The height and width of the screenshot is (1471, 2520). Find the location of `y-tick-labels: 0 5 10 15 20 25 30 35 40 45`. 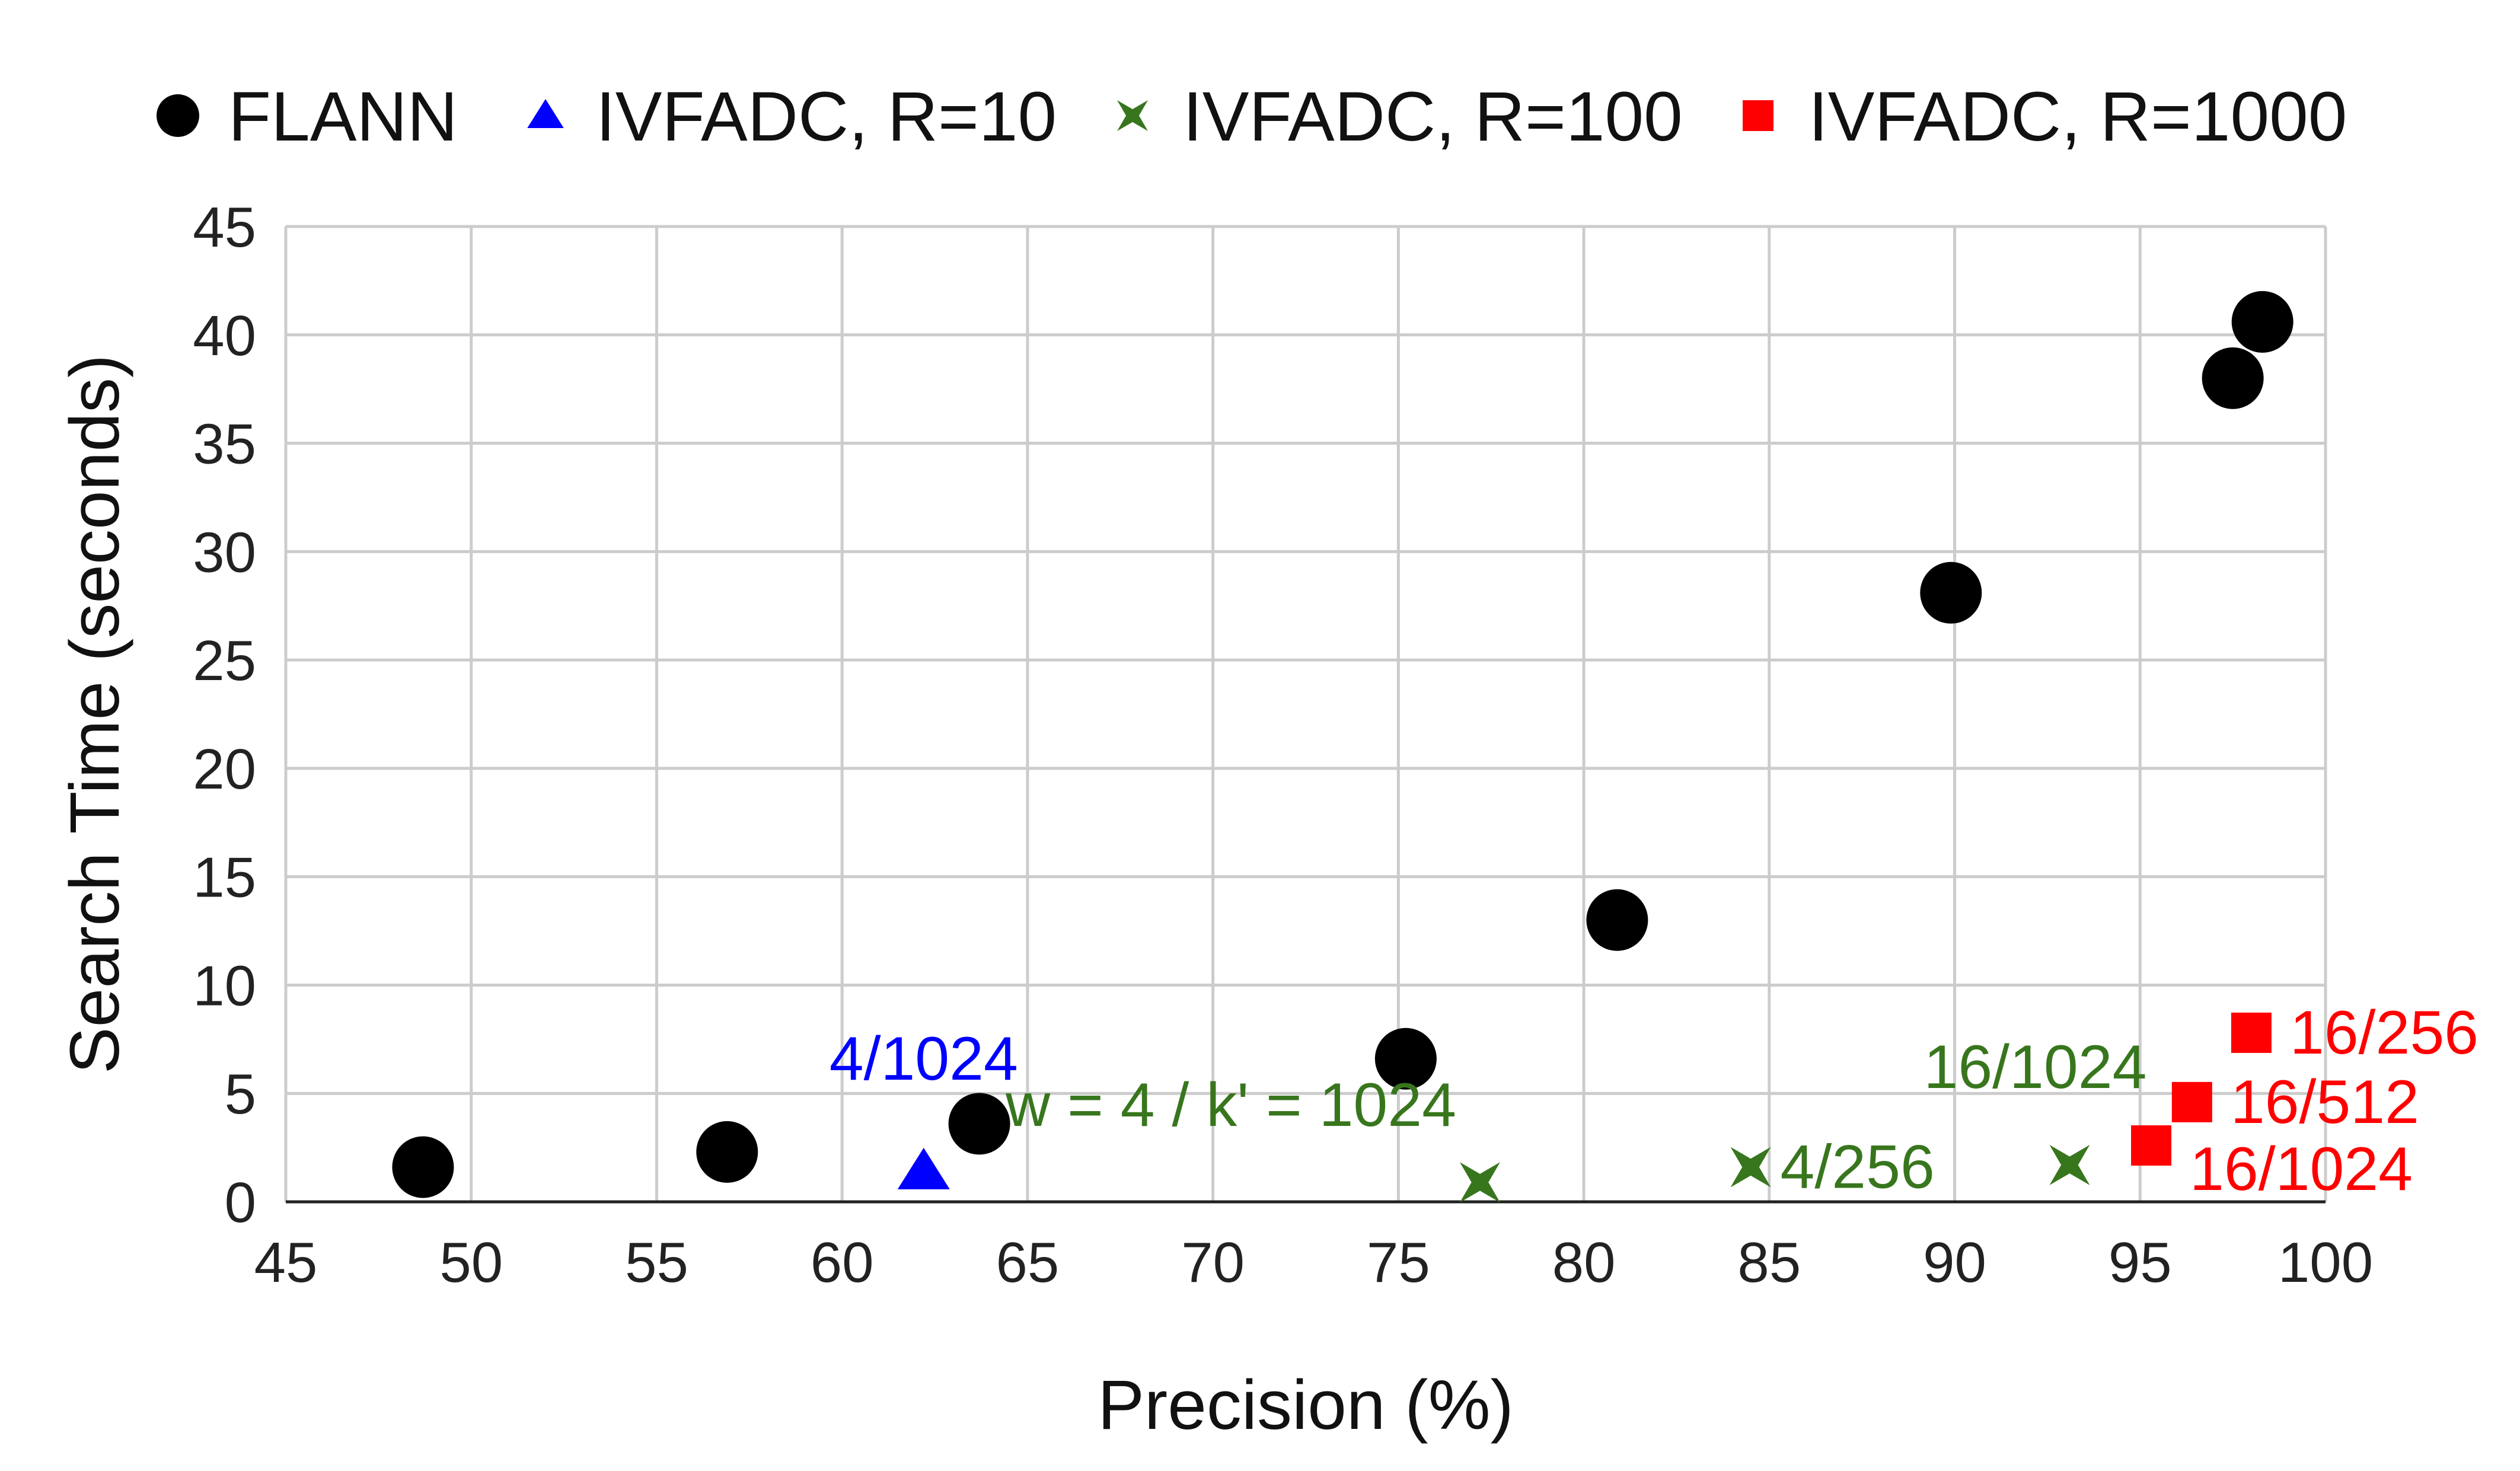

y-tick-labels: 0 5 10 15 20 25 30 35 40 45 is located at coordinates (224, 715).